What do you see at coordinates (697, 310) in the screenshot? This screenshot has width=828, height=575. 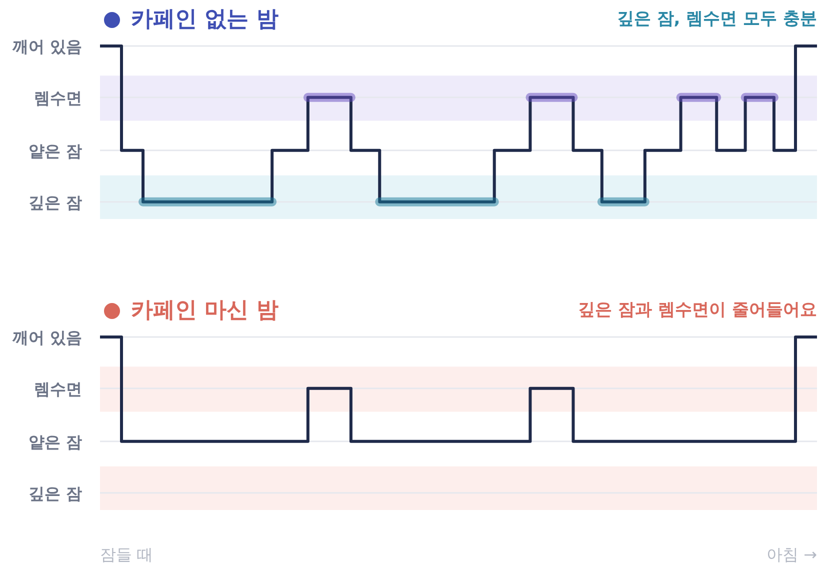 I see `chart-subtitle: 깊은 잠과 렘수면이 줄어들어요` at bounding box center [697, 310].